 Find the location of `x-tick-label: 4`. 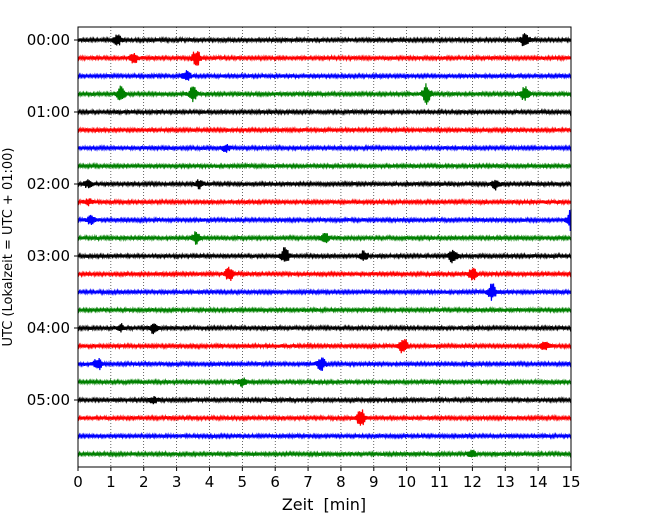

x-tick-label: 4 is located at coordinates (210, 482).